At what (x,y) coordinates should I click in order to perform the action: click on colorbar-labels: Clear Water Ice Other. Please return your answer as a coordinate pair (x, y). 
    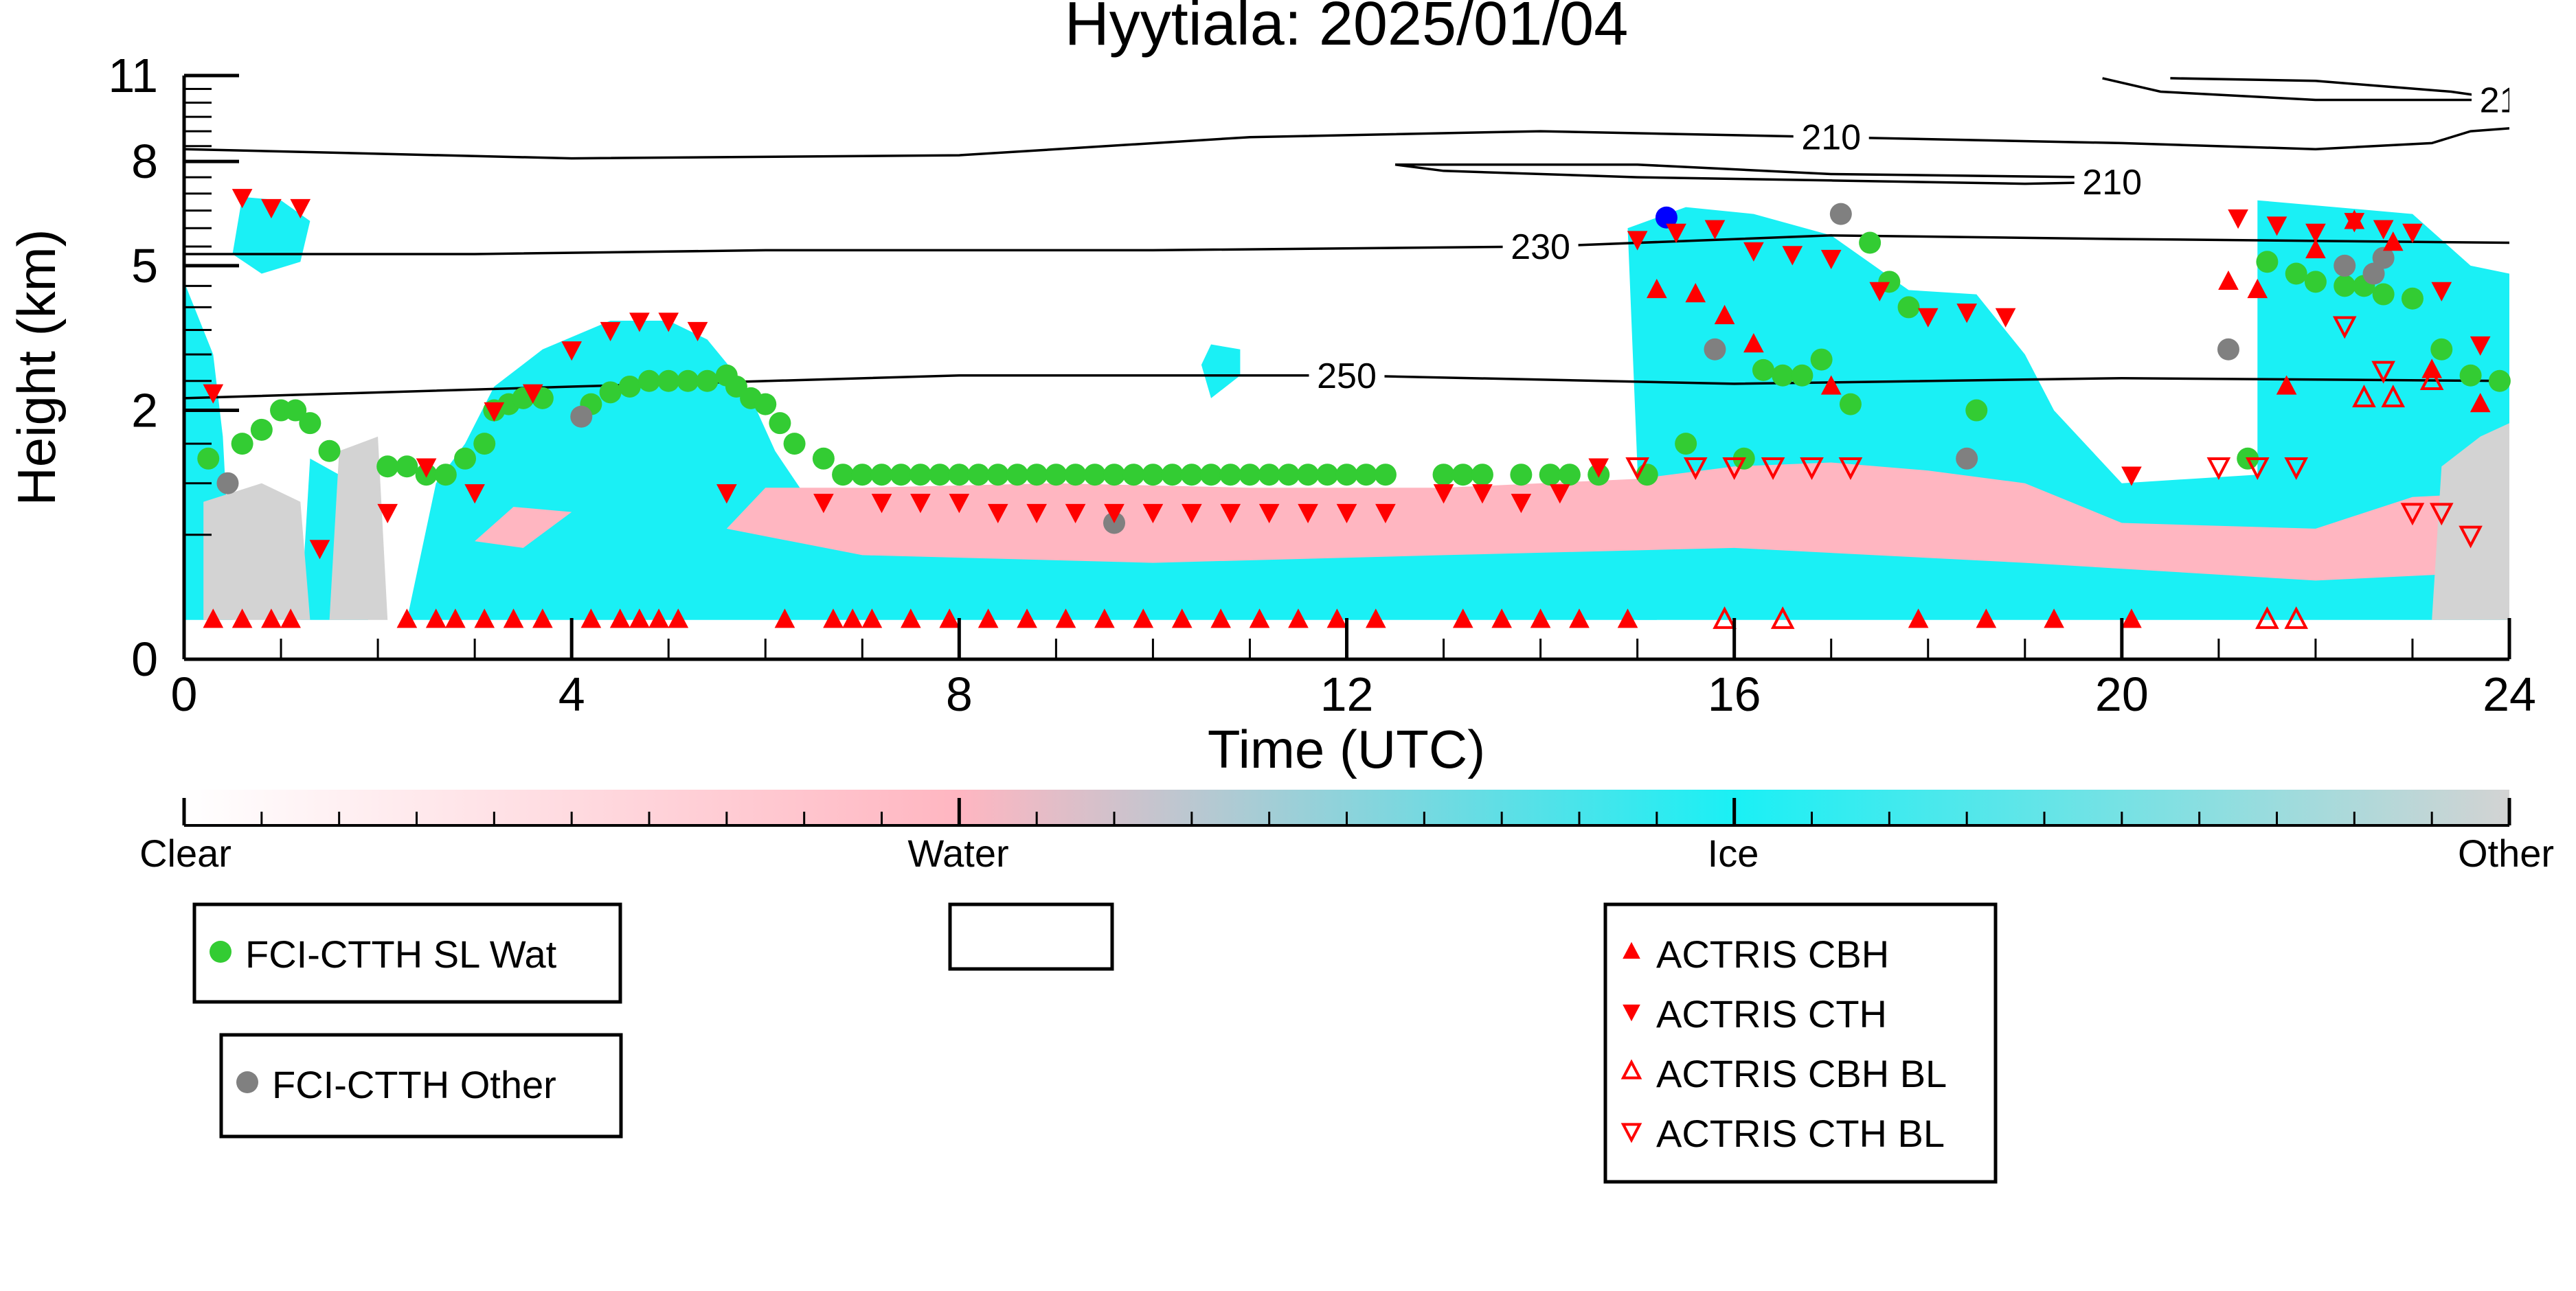
    Looking at the image, I should click on (1346, 853).